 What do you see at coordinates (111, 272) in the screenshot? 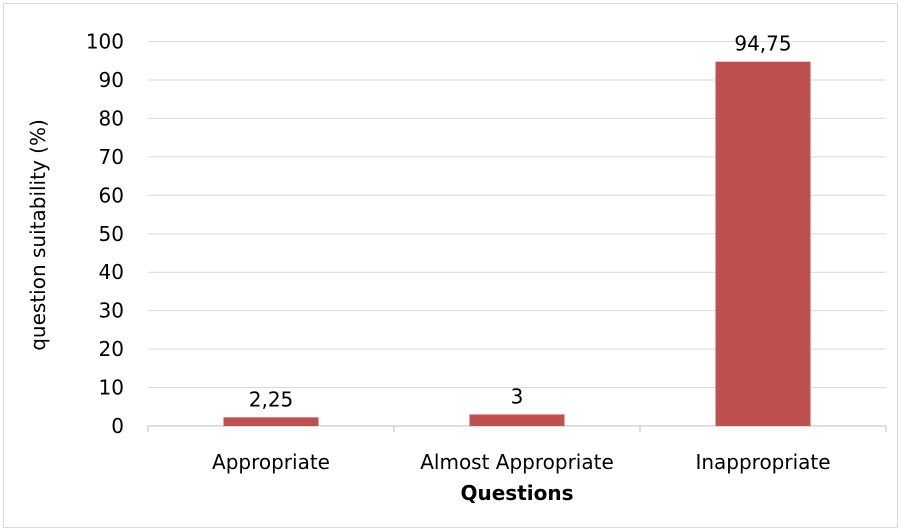
I see `y-tick-label: 40` at bounding box center [111, 272].